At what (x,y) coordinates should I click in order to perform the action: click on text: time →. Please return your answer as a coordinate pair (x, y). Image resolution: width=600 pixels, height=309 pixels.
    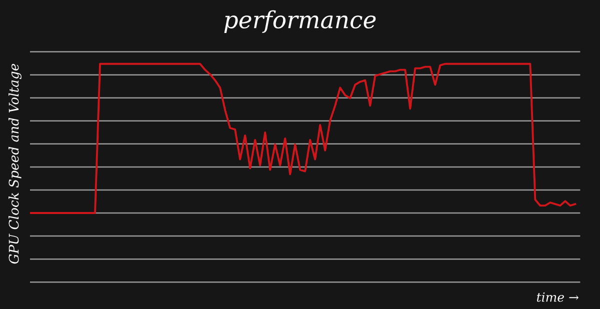
    Looking at the image, I should click on (557, 297).